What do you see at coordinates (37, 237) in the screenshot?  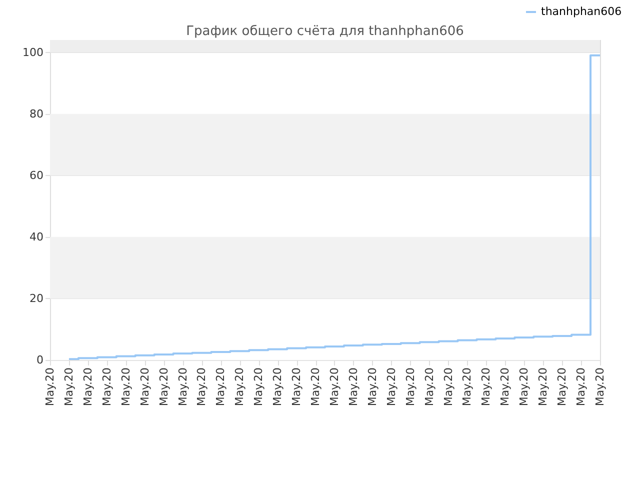 I see `y-tick-label: 40` at bounding box center [37, 237].